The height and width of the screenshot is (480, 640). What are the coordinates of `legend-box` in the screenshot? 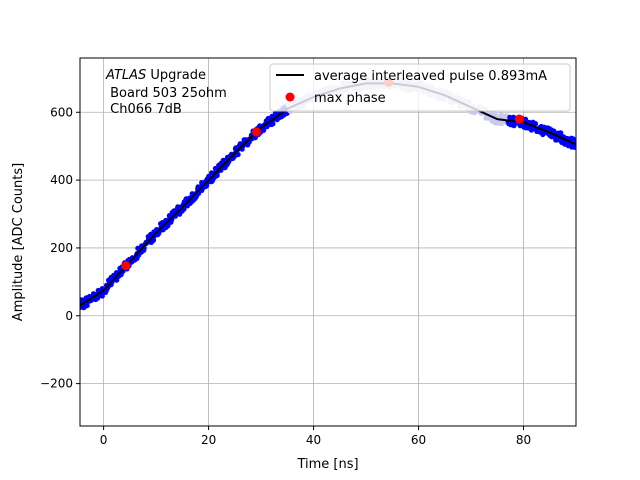 It's located at (420, 87).